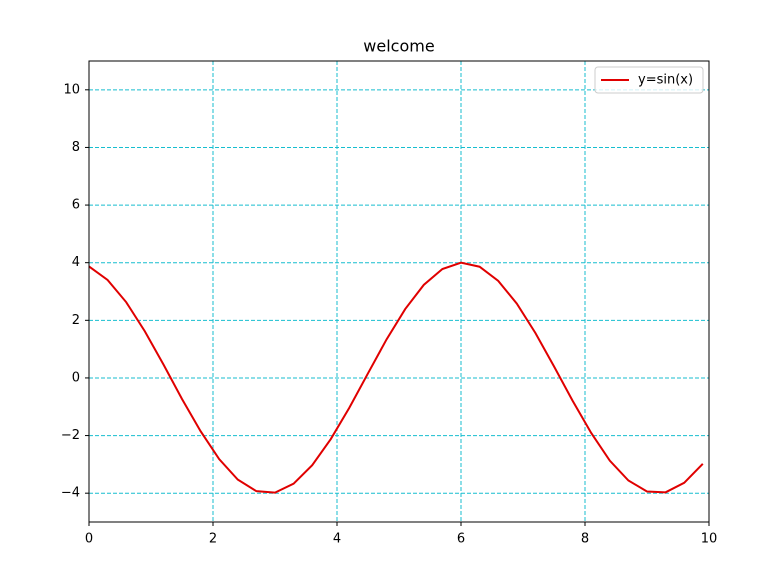  What do you see at coordinates (76, 147) in the screenshot?
I see `y-tick-label: 8` at bounding box center [76, 147].